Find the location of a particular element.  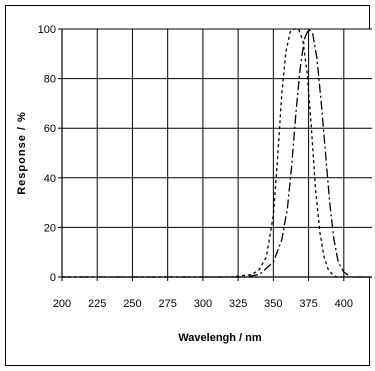

x-tick-label: 275 is located at coordinates (168, 304).